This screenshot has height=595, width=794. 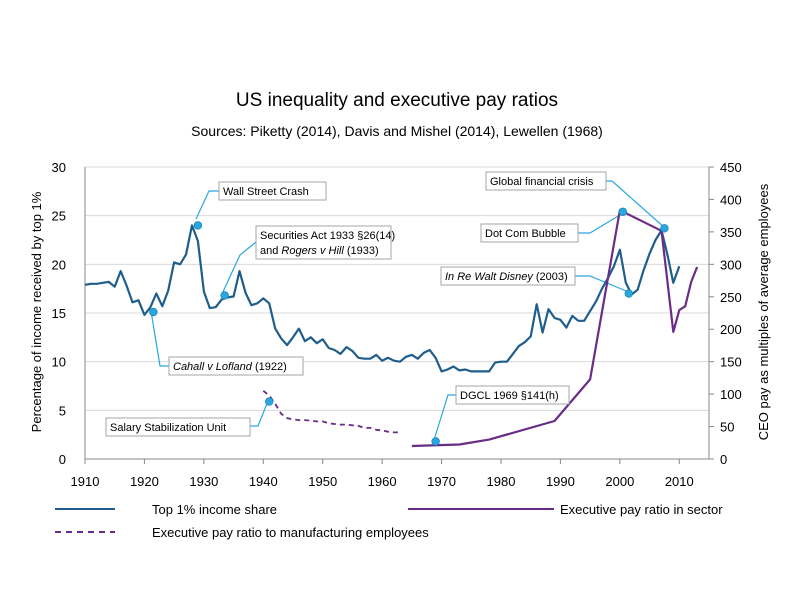 I want to click on y2-tick-label: 450, so click(x=731, y=167).